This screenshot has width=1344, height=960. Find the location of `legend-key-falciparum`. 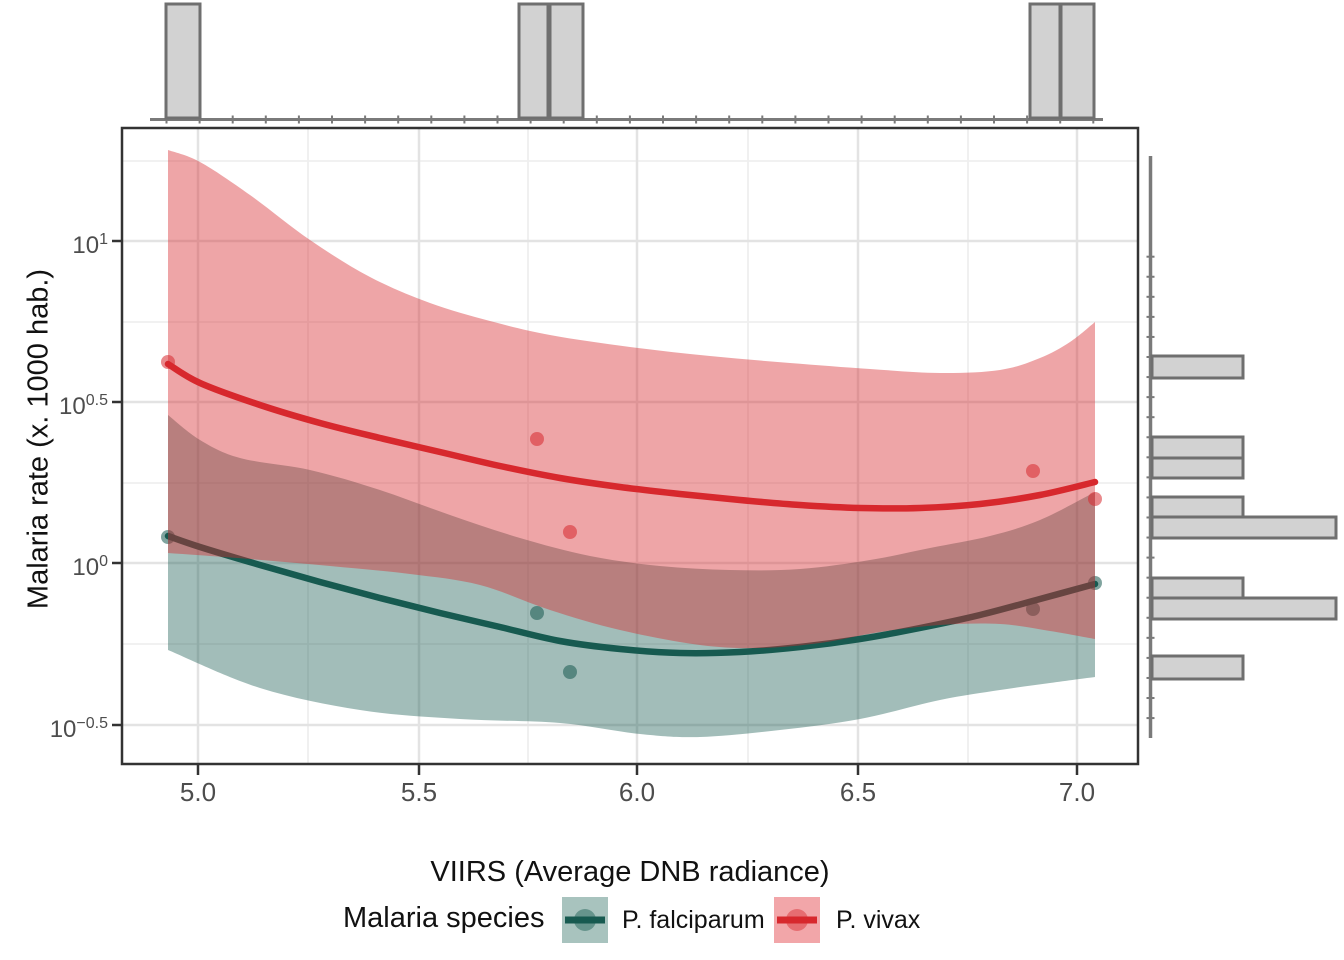

legend-key-falciparum is located at coordinates (585, 920).